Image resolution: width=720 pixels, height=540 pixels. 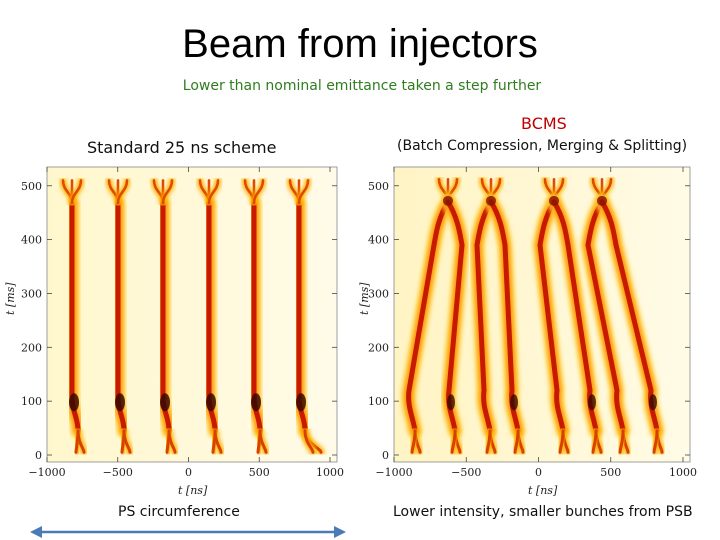 What do you see at coordinates (360, 44) in the screenshot?
I see `slide-title: Beam from injectors` at bounding box center [360, 44].